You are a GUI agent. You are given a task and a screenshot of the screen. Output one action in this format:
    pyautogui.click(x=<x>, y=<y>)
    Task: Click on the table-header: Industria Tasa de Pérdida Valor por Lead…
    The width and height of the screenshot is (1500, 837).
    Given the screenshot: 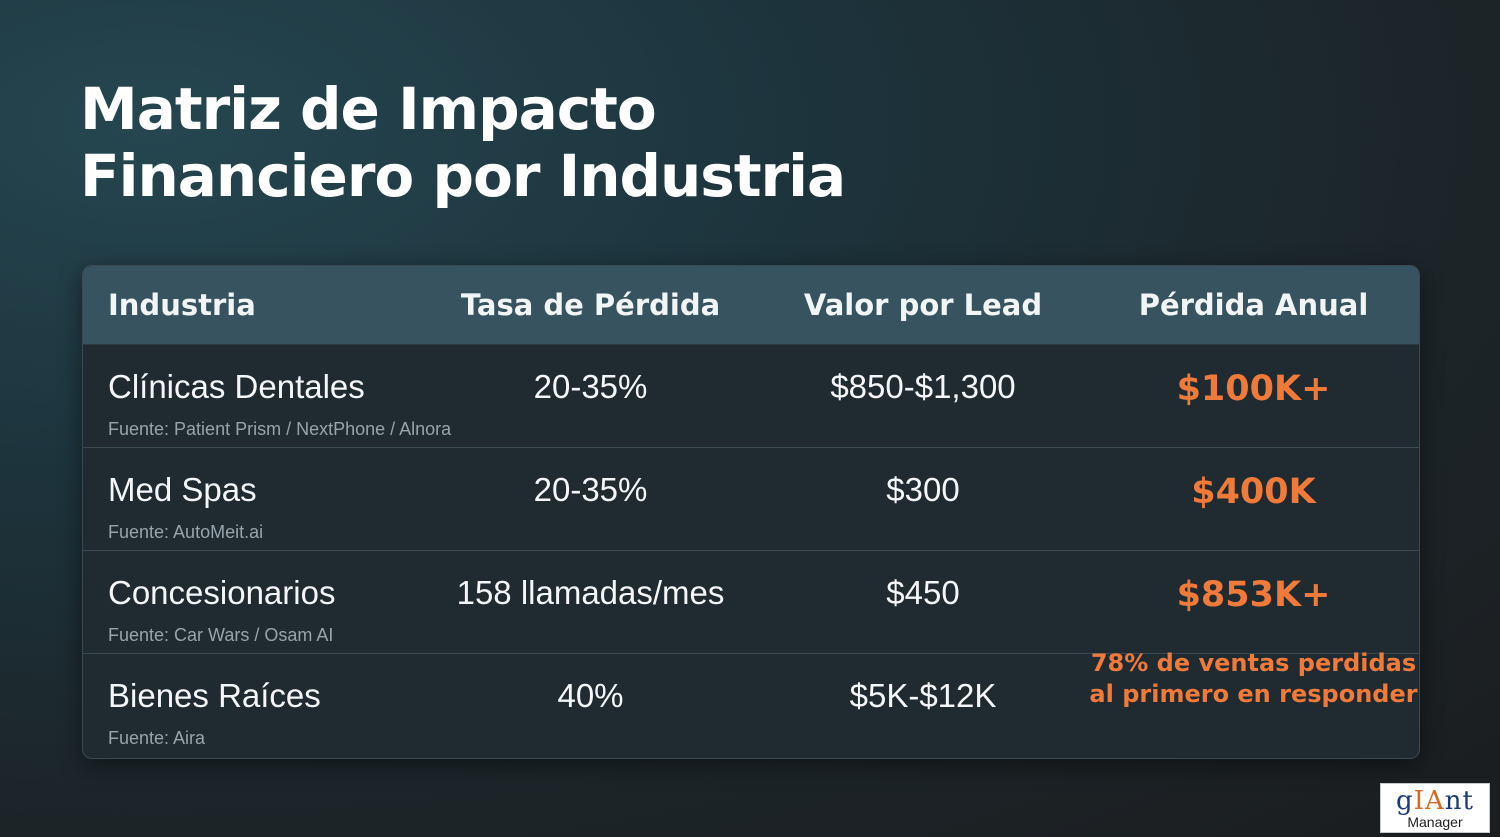 What is the action you would take?
    pyautogui.click(x=751, y=305)
    